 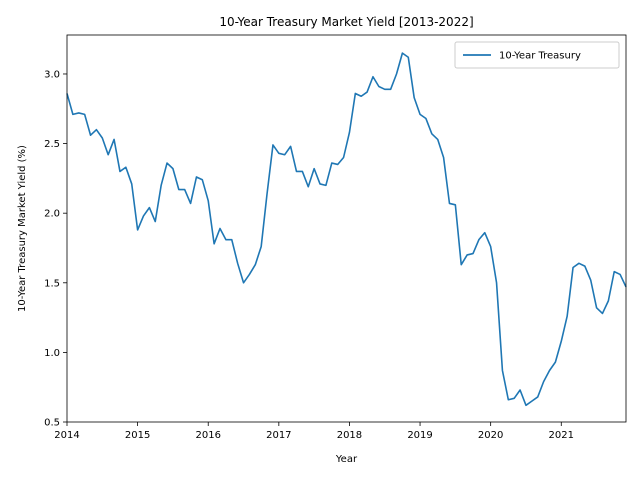 What do you see at coordinates (314, 431) in the screenshot?
I see `x-axis: 2014 2015 2016 2017 2018 2019 2020 2021` at bounding box center [314, 431].